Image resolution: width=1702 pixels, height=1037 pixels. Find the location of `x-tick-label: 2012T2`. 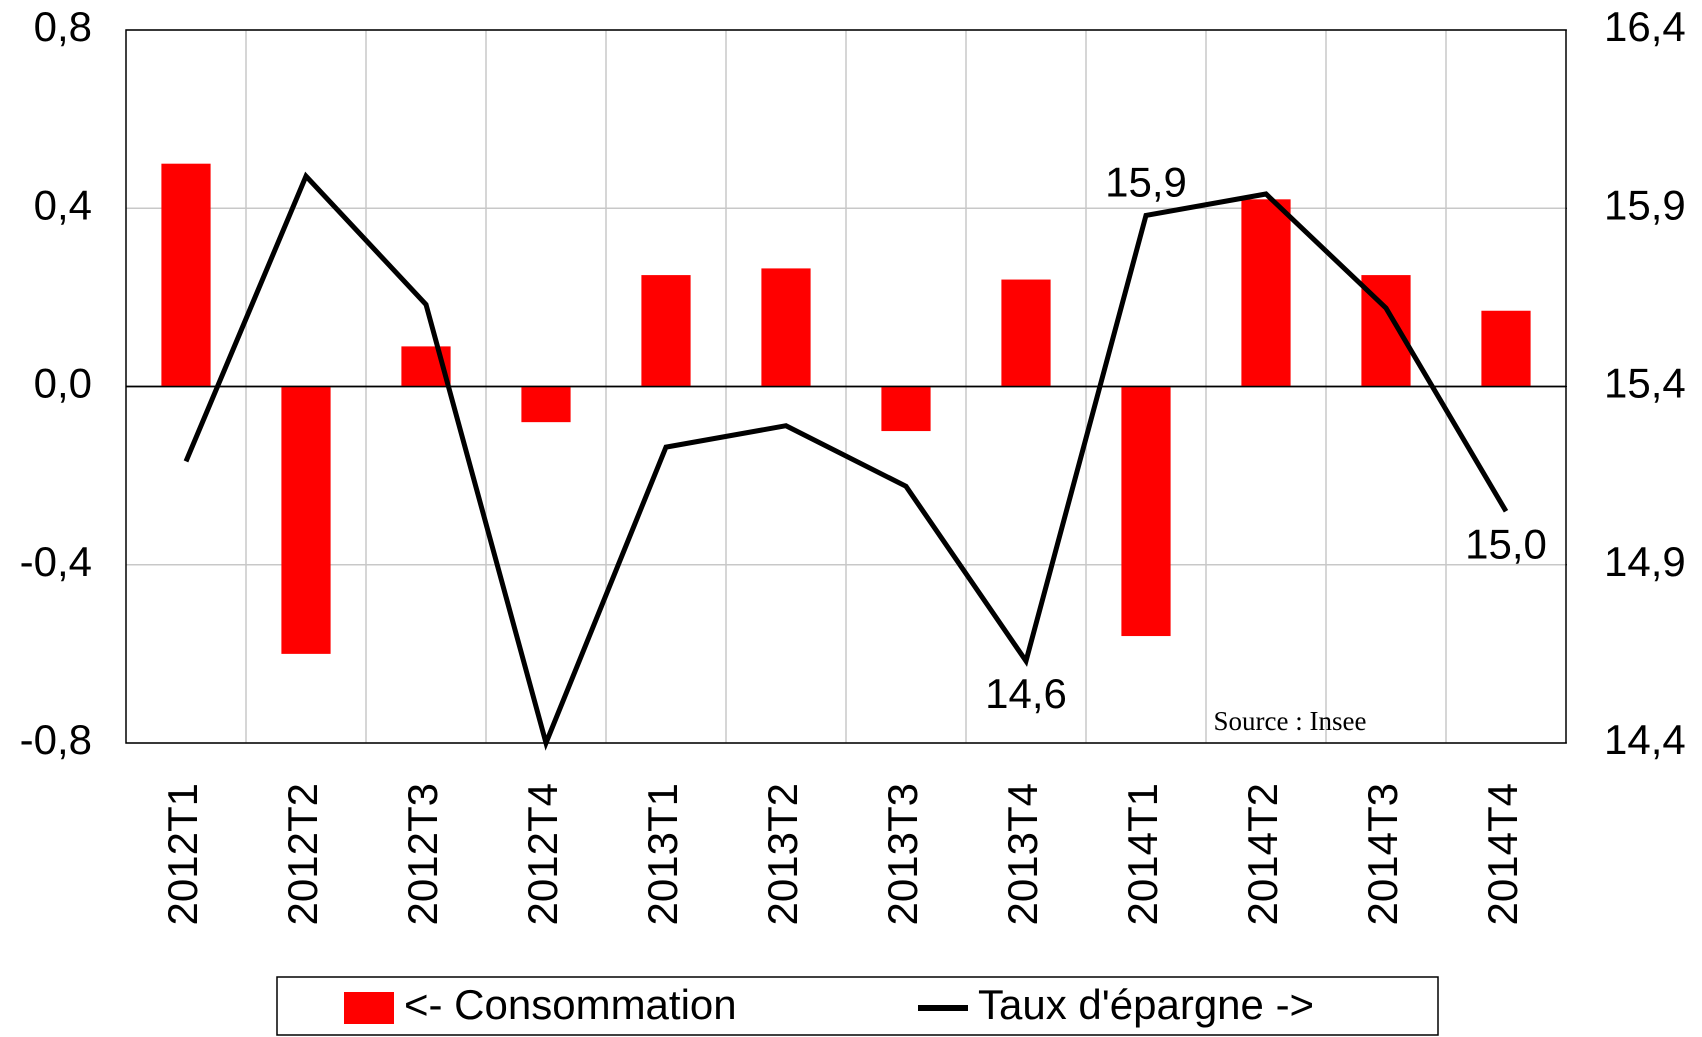

x-tick-label: 2012T2 is located at coordinates (302, 854).